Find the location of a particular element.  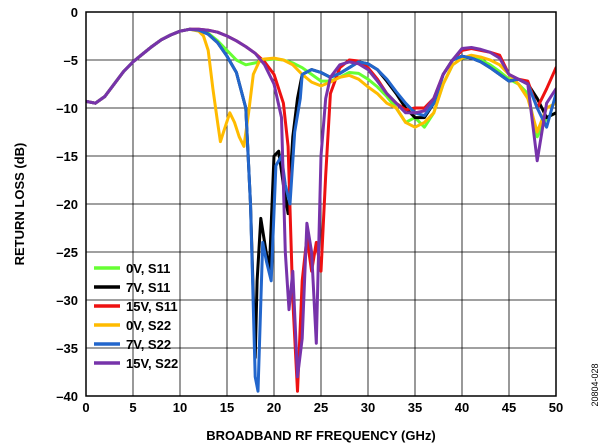

x-tick-label: 20 is located at coordinates (274, 407).